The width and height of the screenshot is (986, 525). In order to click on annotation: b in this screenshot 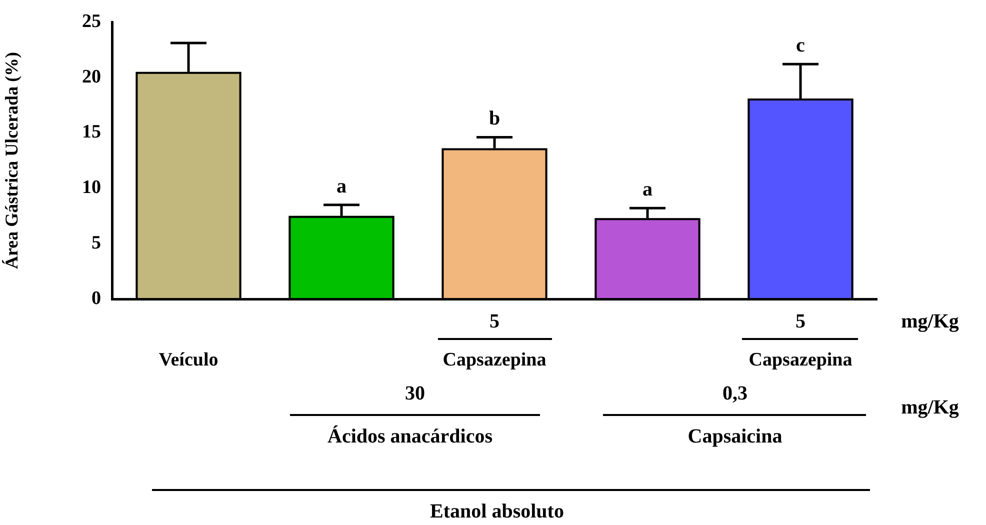, I will do `click(494, 119)`.